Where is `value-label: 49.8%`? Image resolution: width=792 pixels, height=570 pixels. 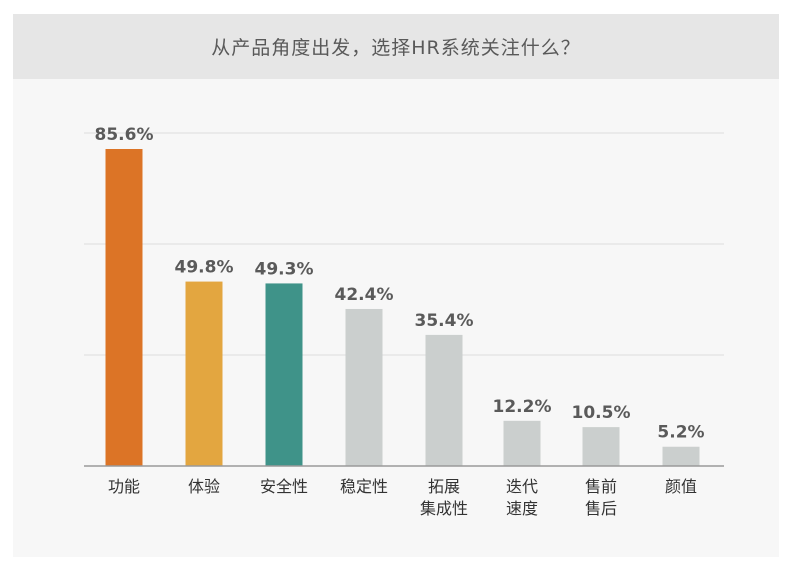
value-label: 49.8% is located at coordinates (204, 268).